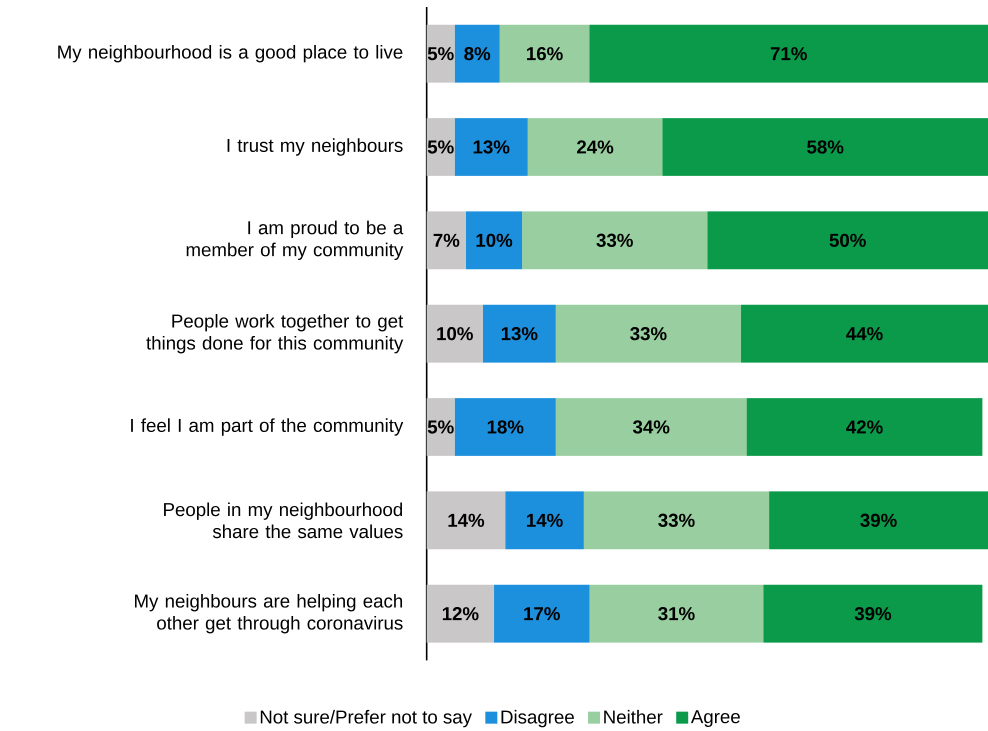  I want to click on data-label: 71%, so click(788, 53).